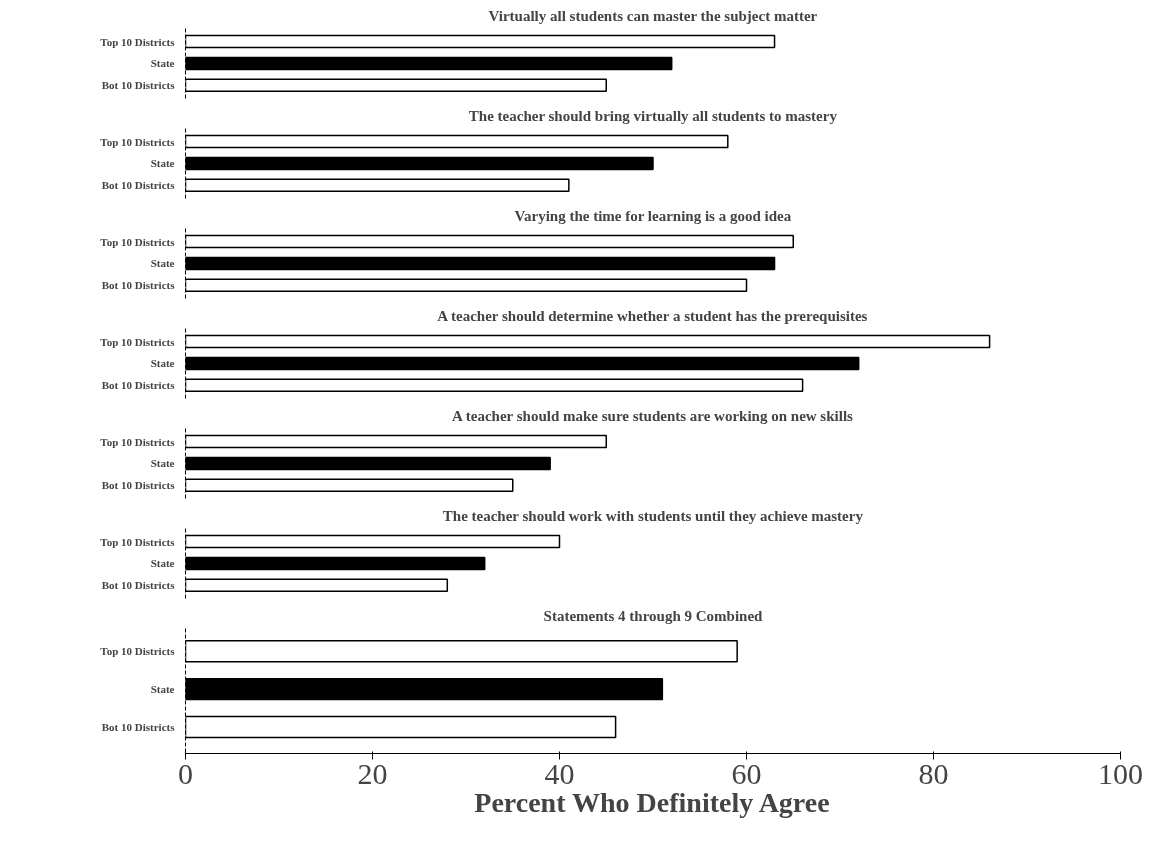 This screenshot has width=1166, height=851. What do you see at coordinates (933, 773) in the screenshot?
I see `x-tick-label: 80` at bounding box center [933, 773].